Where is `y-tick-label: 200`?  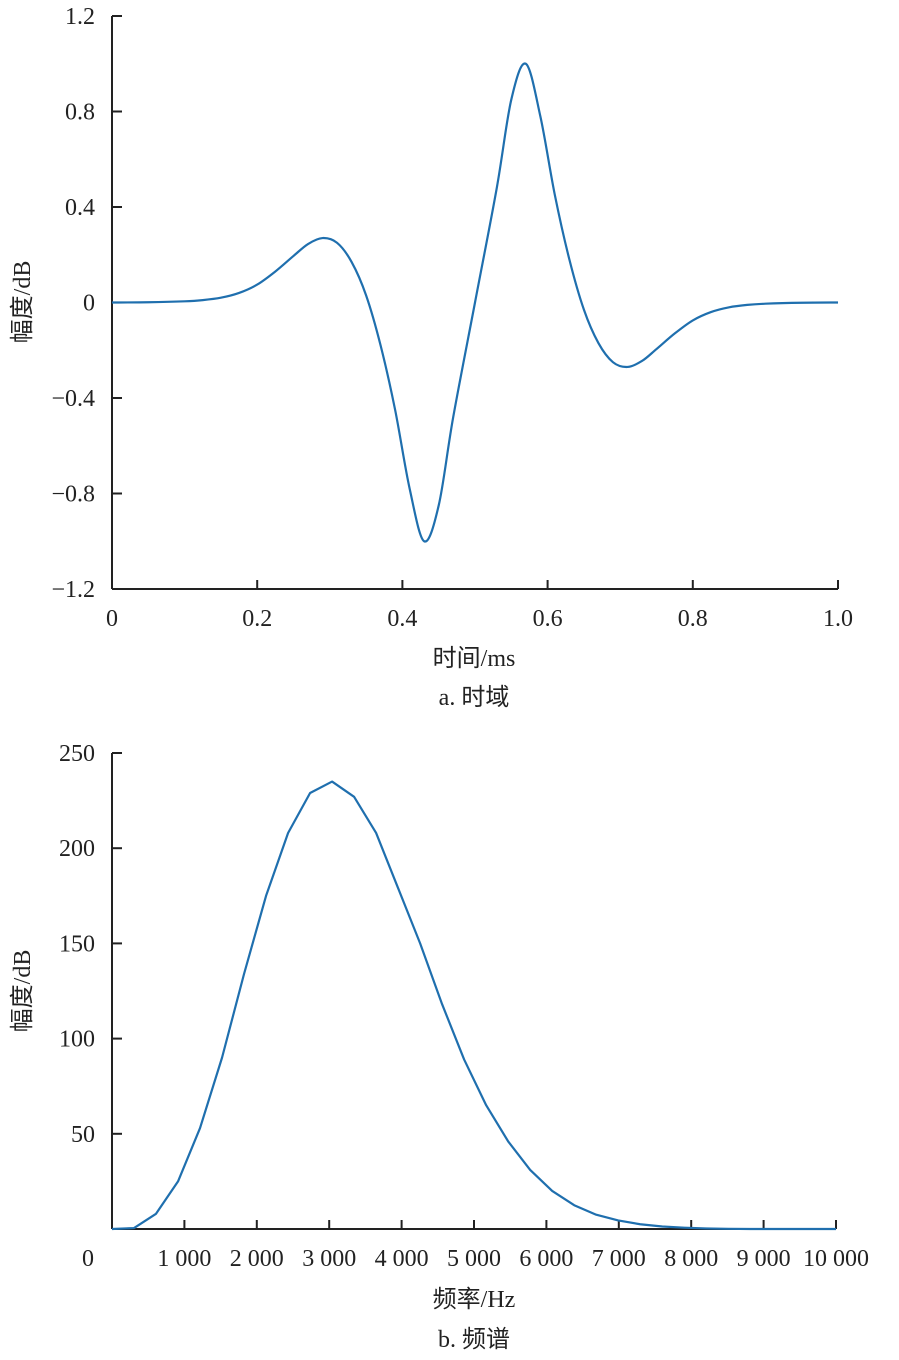
y-tick-label: 200 is located at coordinates (77, 849).